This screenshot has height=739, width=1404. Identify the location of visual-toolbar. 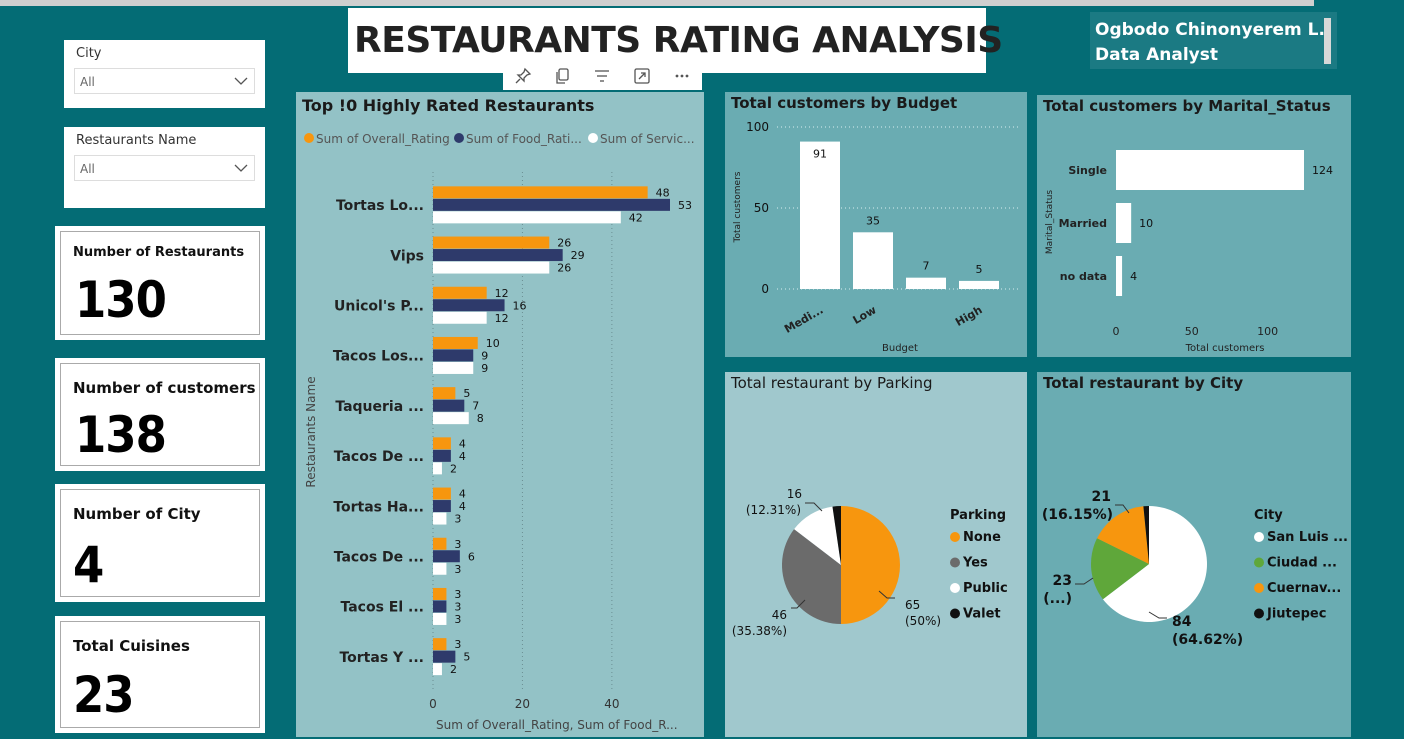
(602, 76).